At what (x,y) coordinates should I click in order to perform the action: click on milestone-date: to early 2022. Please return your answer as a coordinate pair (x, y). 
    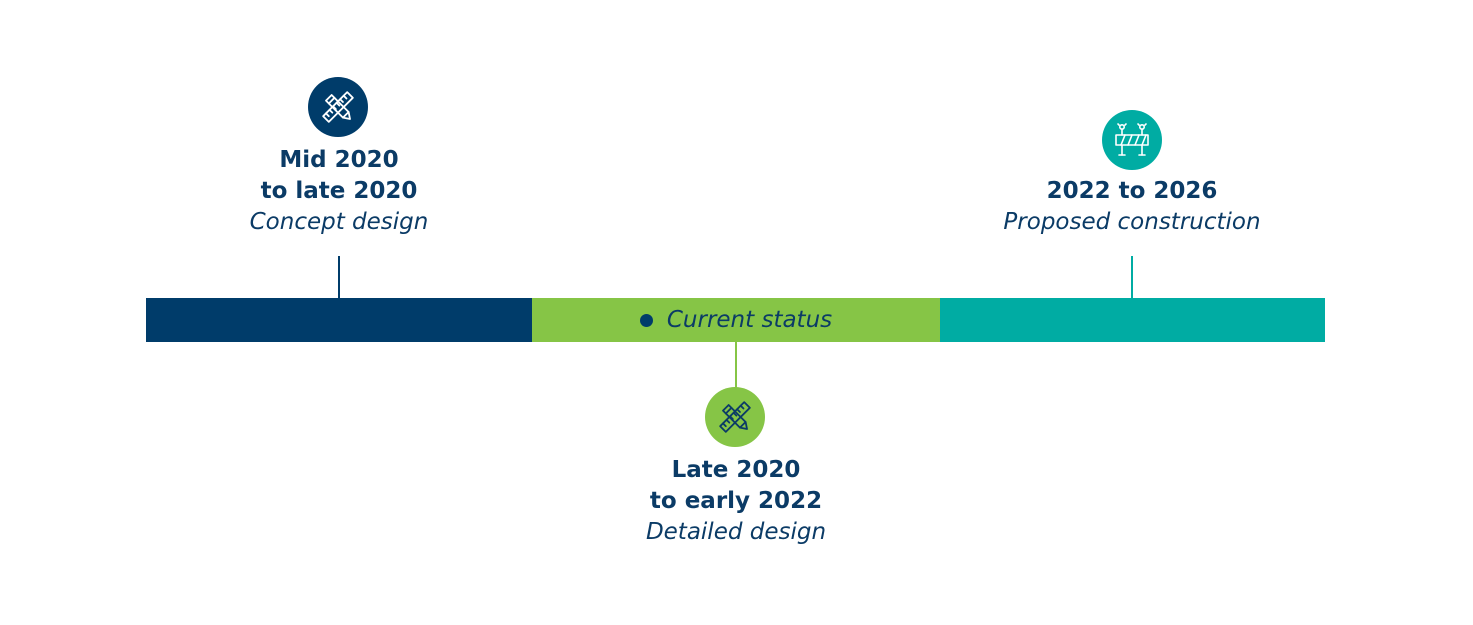
    Looking at the image, I should click on (736, 501).